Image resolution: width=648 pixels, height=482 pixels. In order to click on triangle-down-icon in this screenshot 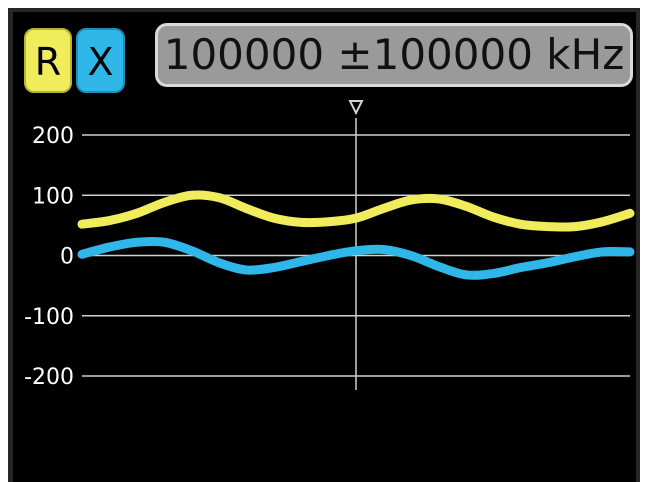, I will do `click(356, 108)`.